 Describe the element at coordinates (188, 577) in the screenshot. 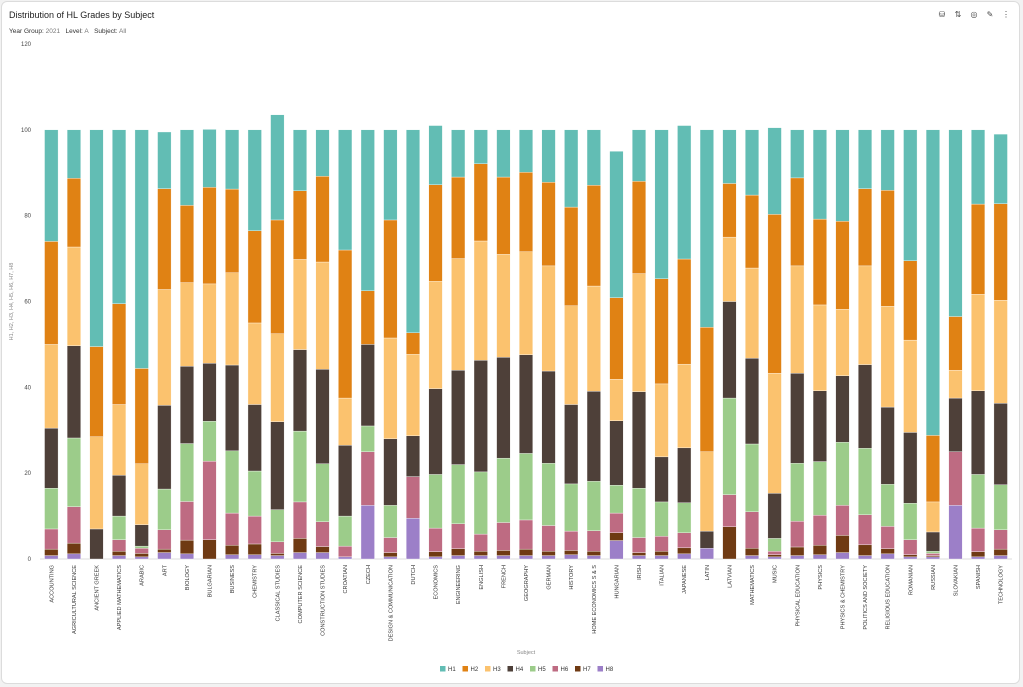

I see `category-label: BIOLOGY` at that location.